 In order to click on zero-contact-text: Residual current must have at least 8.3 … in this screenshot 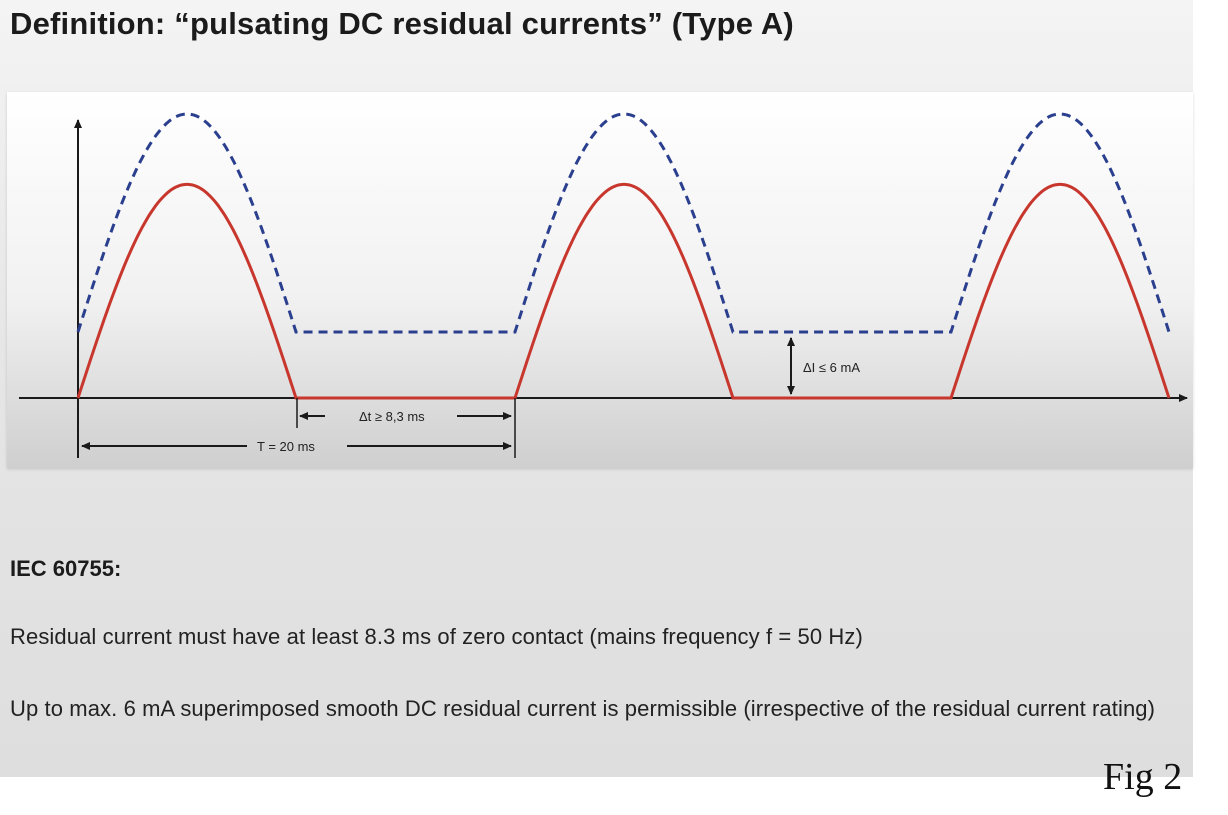, I will do `click(436, 636)`.